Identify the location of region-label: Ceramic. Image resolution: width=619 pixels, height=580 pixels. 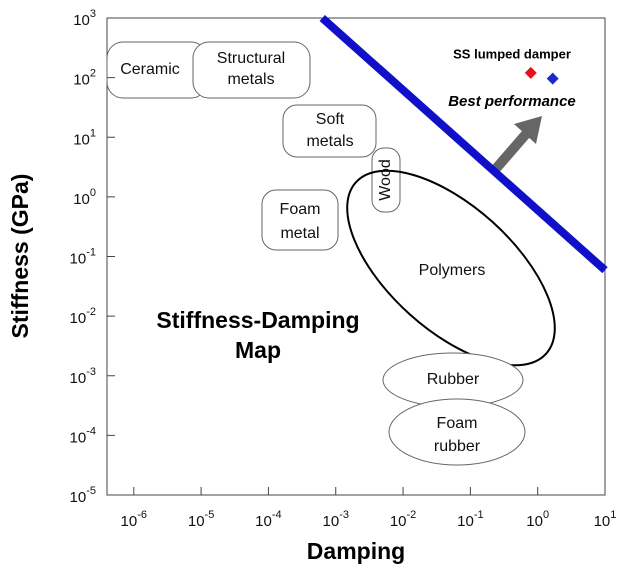
(150, 69).